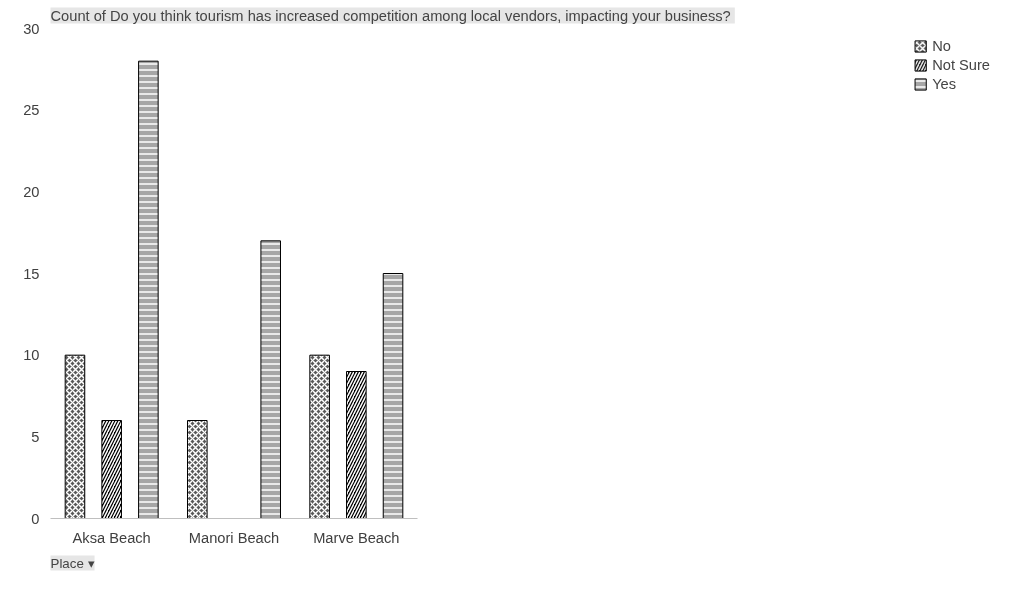  Describe the element at coordinates (356, 537) in the screenshot. I see `x-tick-label: Marve Beach` at that location.